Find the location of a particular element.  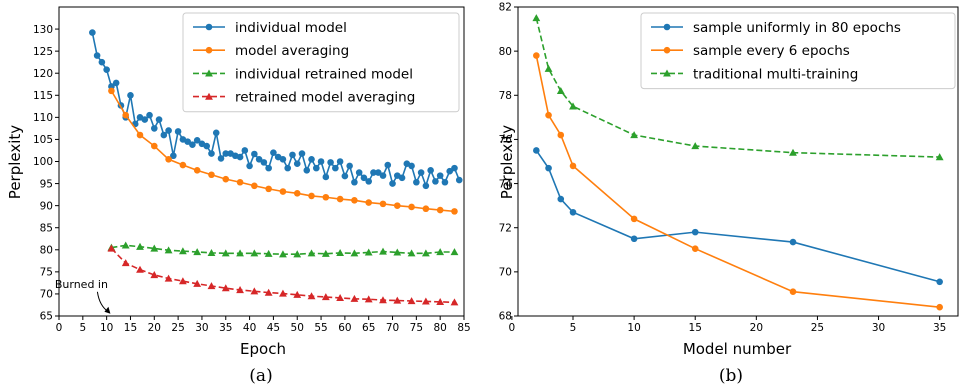

x-tick-label: 15 is located at coordinates (130, 328).